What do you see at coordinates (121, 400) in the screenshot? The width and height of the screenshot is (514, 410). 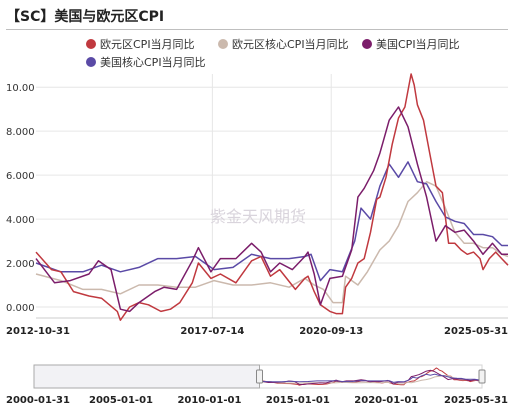 I see `navigator-date-label: 2005-01-01` at bounding box center [121, 400].